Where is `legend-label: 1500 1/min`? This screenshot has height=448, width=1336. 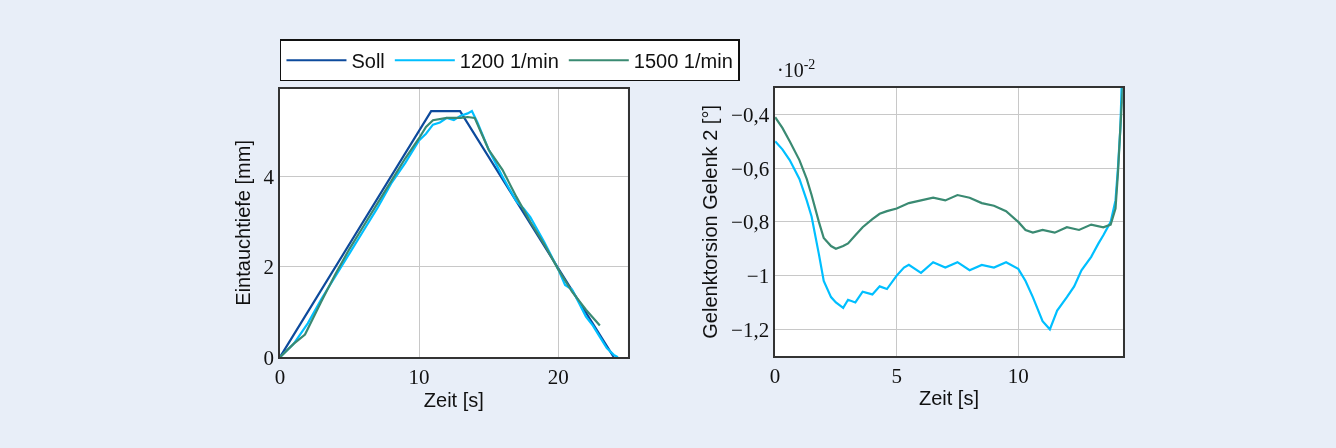 legend-label: 1500 1/min is located at coordinates (683, 61).